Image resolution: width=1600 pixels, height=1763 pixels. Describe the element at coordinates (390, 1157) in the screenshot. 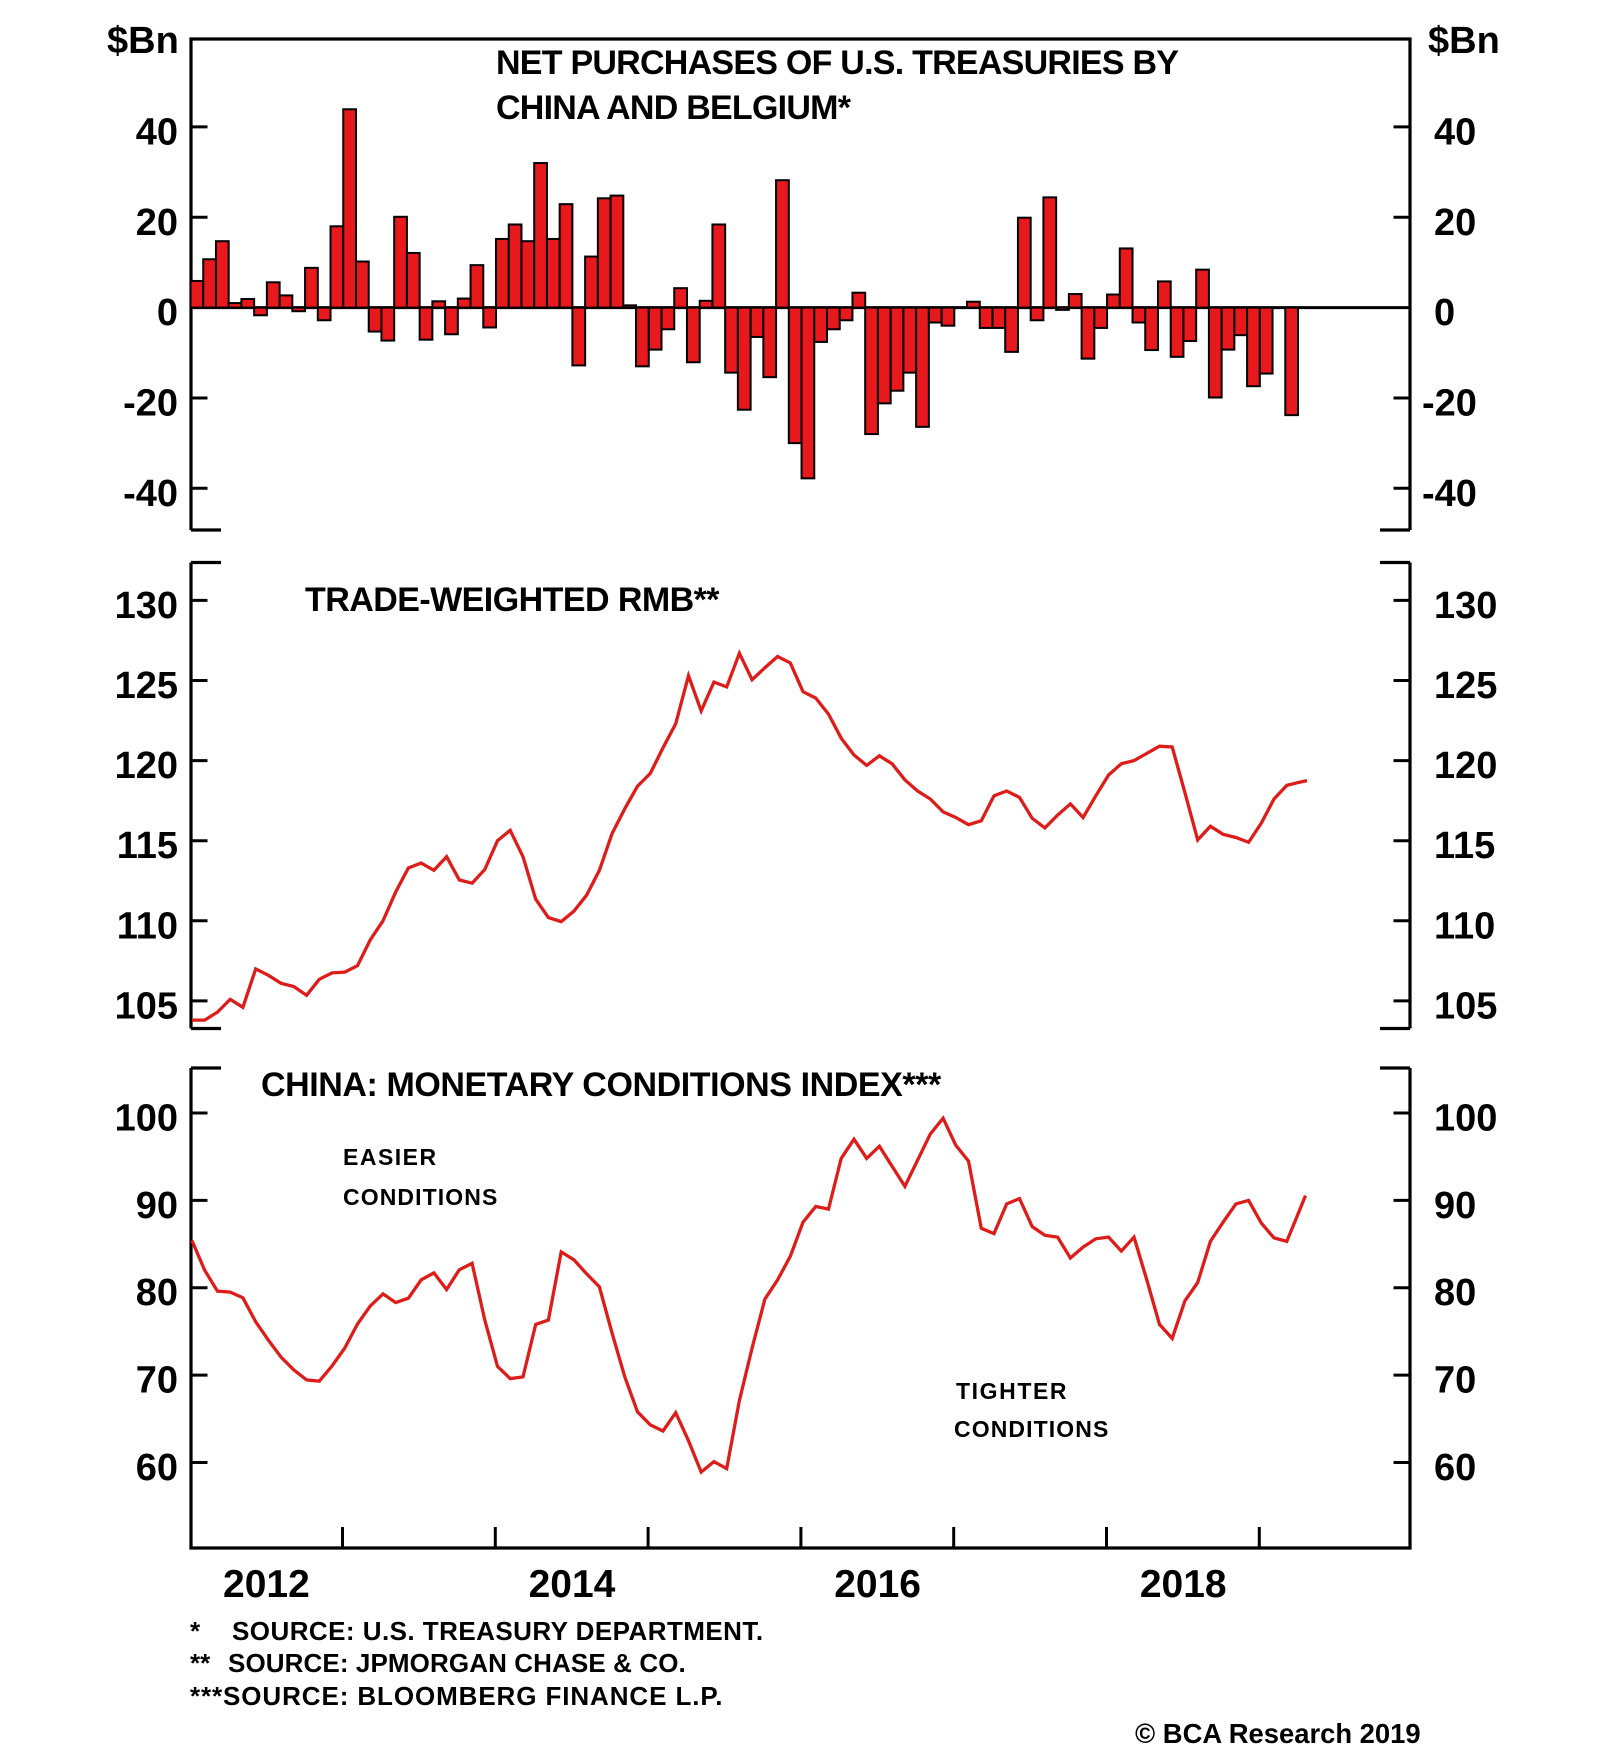

I see `svg-text: EASIER` at that location.